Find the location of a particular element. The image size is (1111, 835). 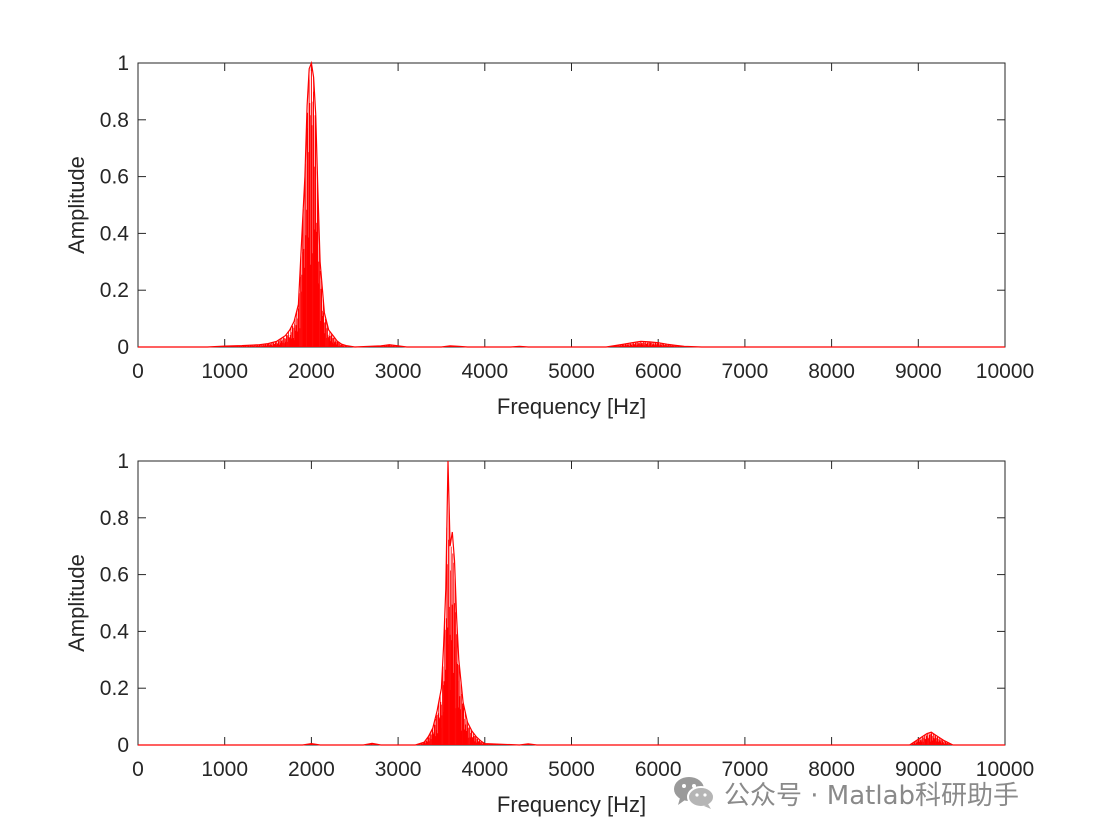

watermark-text: 公众号 · Matlab科研助手 is located at coordinates (872, 795).